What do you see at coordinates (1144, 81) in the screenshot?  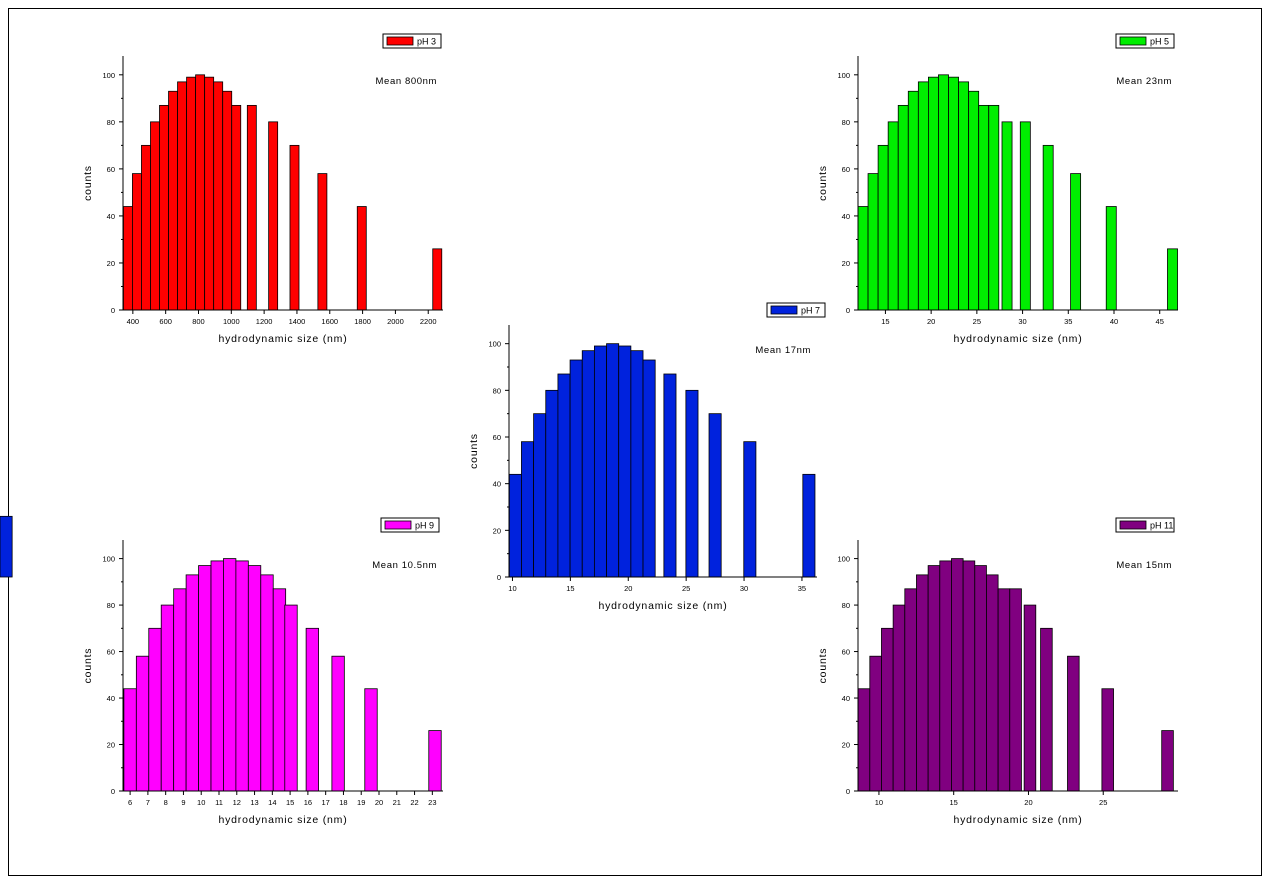 I see `mean-annotation: Mean 23nm` at bounding box center [1144, 81].